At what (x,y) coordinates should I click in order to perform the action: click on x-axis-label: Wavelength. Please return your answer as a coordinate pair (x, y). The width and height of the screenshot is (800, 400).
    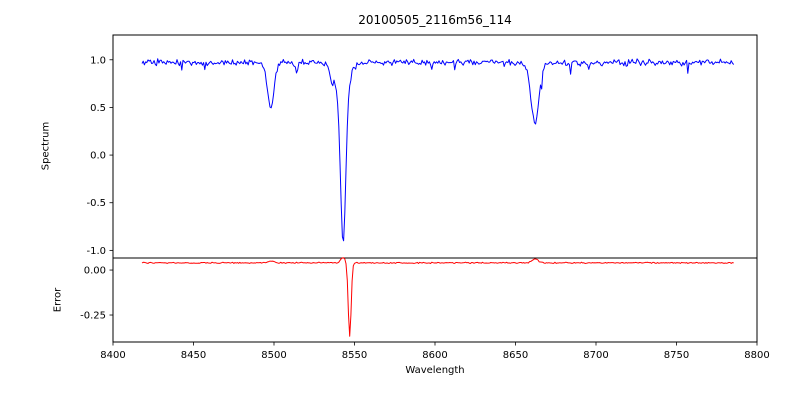
    Looking at the image, I should click on (435, 370).